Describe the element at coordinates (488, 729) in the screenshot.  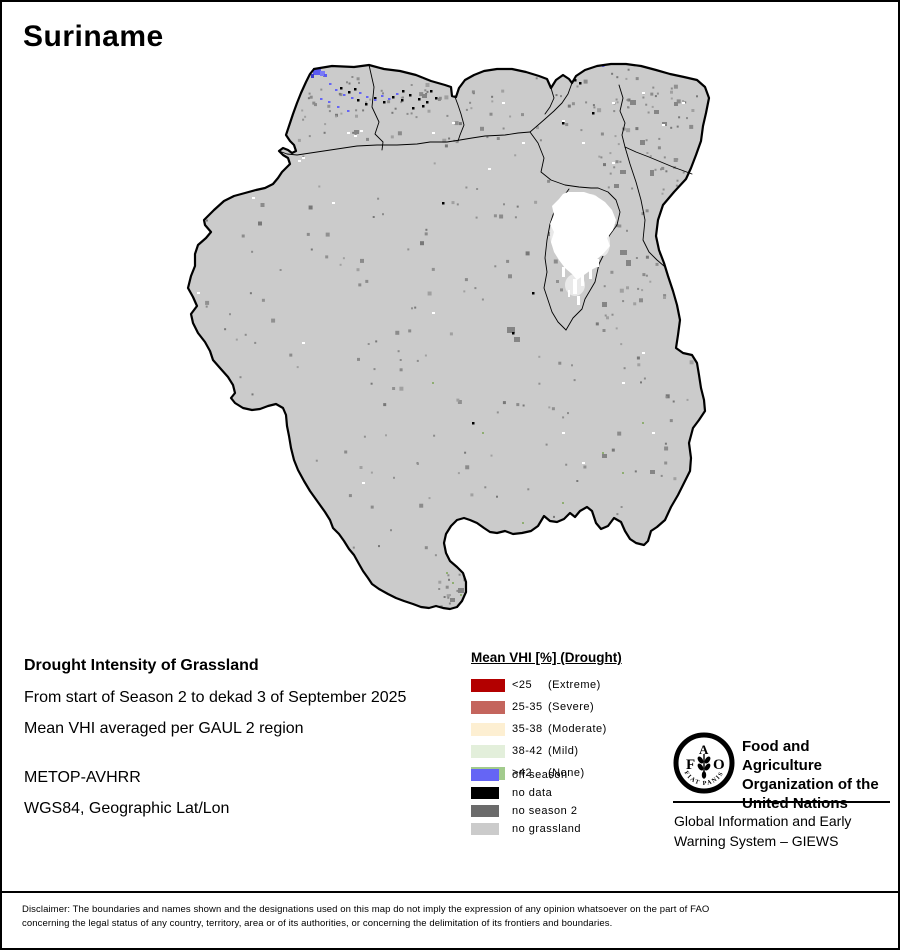
I see `legend-swatch-moderate` at that location.